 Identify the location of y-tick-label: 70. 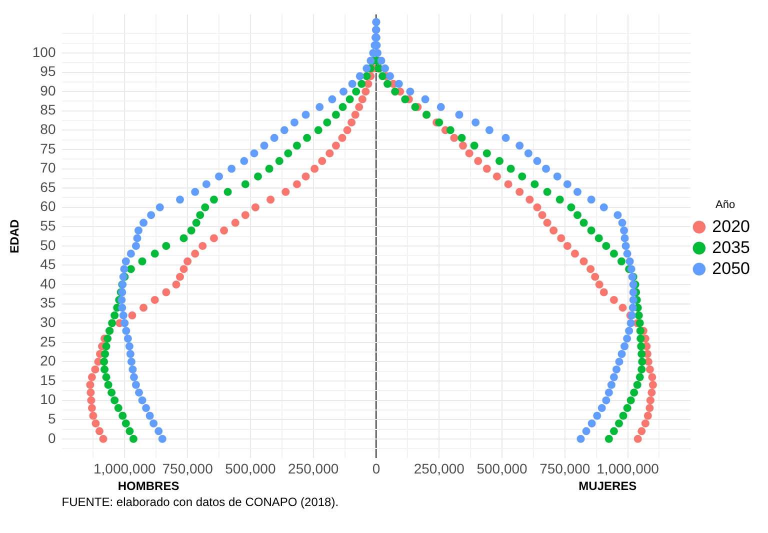
(48, 168).